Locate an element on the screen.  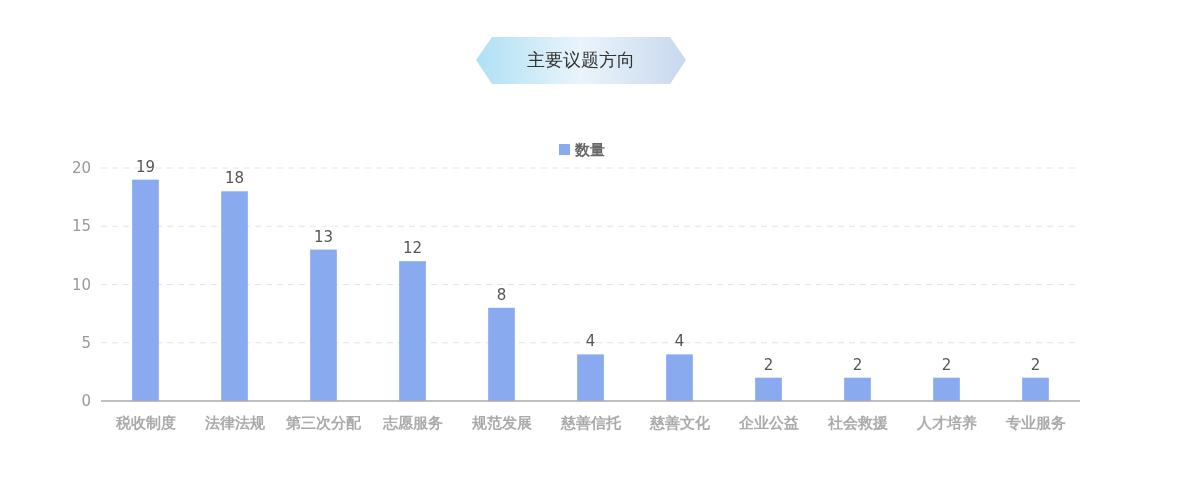
data-label: 12 is located at coordinates (412, 248).